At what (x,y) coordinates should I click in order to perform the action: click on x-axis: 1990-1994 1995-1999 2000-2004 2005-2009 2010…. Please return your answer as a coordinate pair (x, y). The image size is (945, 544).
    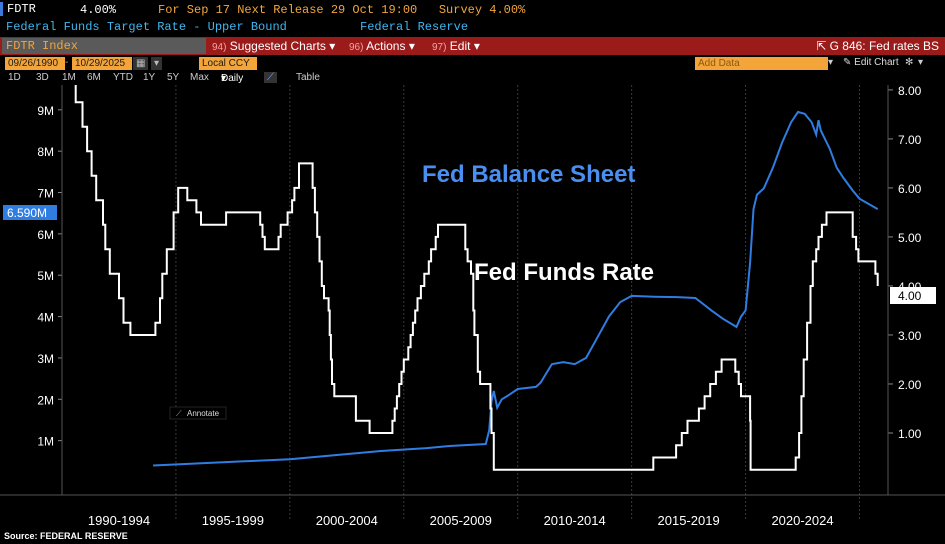
    Looking at the image, I should click on (472, 511).